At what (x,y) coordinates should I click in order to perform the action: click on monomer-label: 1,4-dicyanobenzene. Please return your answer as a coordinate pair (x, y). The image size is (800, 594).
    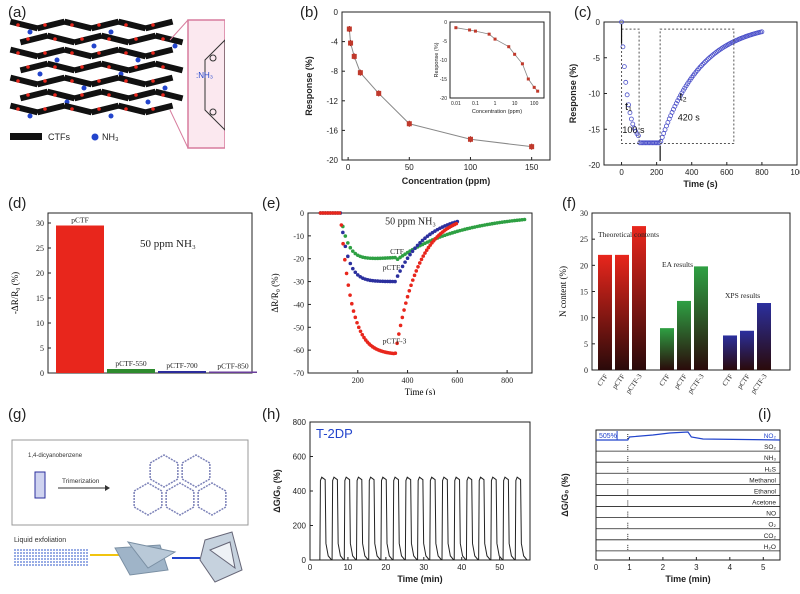
    Looking at the image, I should click on (55, 456).